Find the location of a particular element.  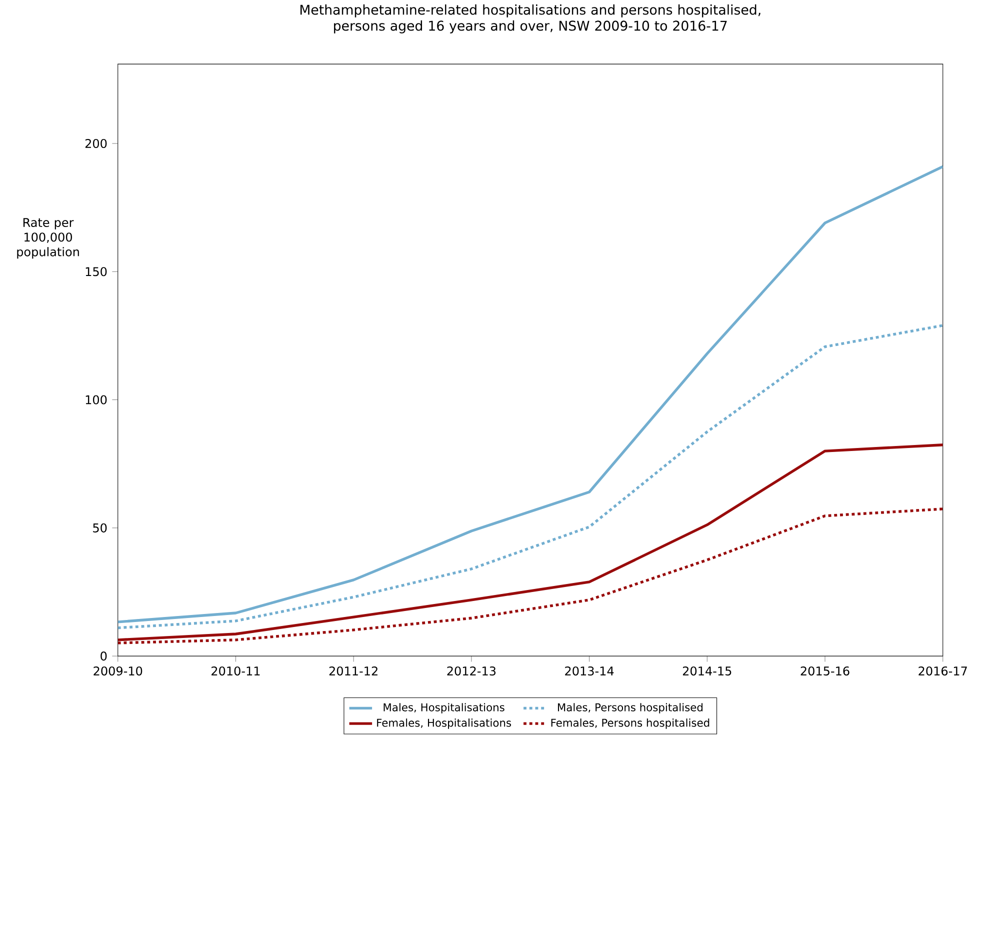

y-tick-label: 150 is located at coordinates (96, 271).